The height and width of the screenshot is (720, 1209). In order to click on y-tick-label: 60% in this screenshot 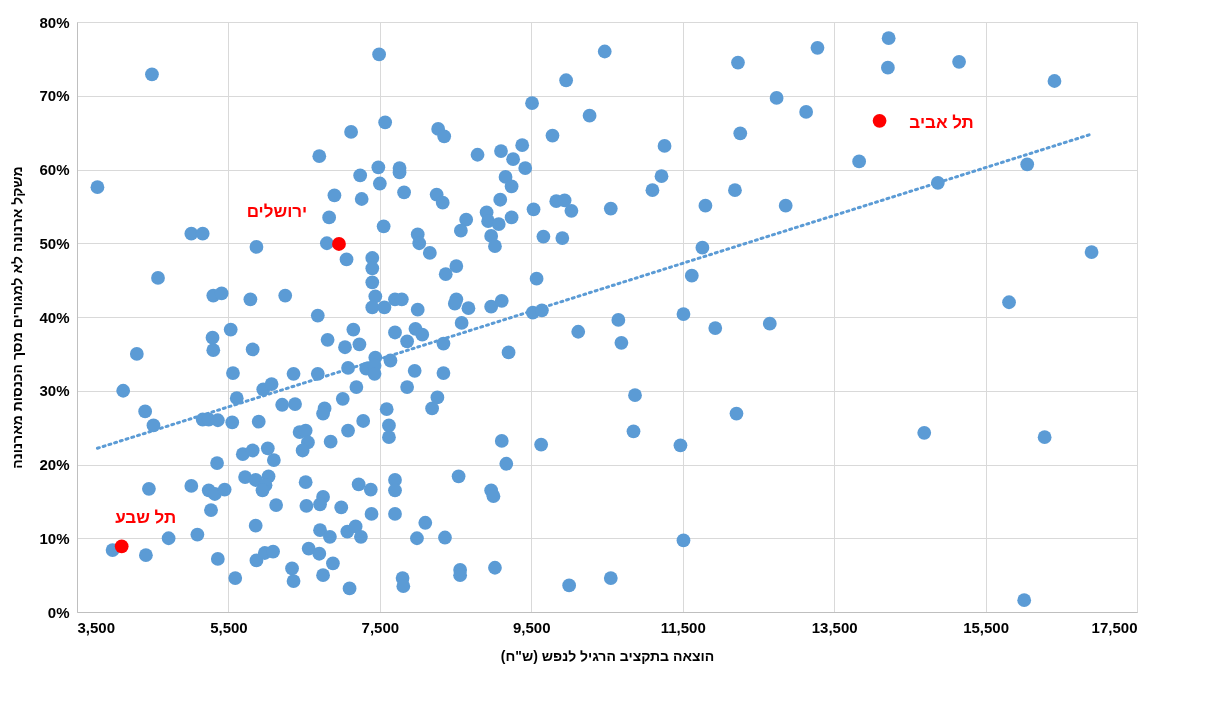, I will do `click(54, 169)`.